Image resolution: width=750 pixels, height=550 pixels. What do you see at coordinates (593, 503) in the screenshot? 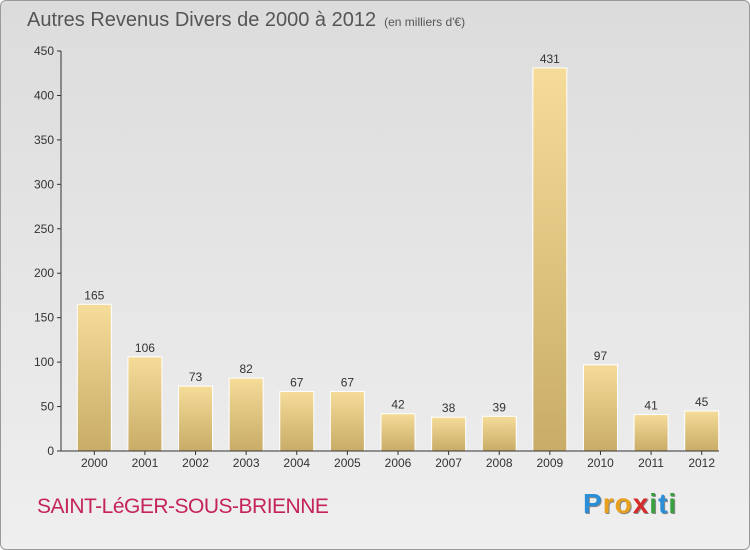
I see `logo-letter: P` at bounding box center [593, 503].